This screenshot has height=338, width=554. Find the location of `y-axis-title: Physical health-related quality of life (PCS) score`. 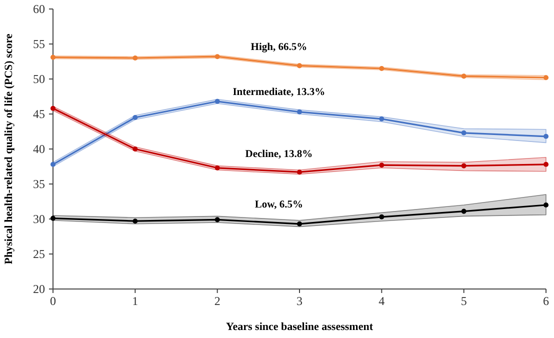

y-axis-title: Physical health-related quality of life (PCS) score is located at coordinates (9, 149).